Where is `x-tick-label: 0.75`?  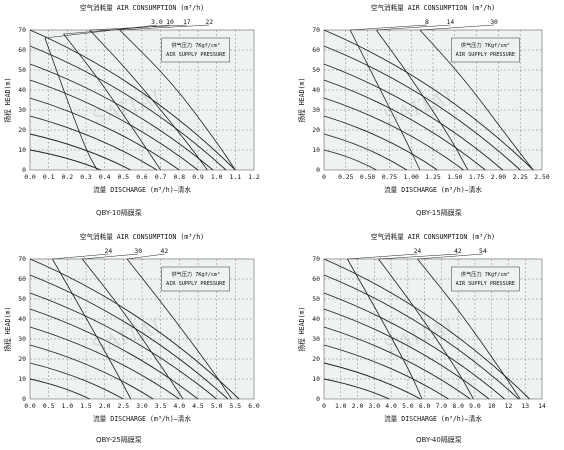 x-tick-label: 0.75 is located at coordinates (390, 177).